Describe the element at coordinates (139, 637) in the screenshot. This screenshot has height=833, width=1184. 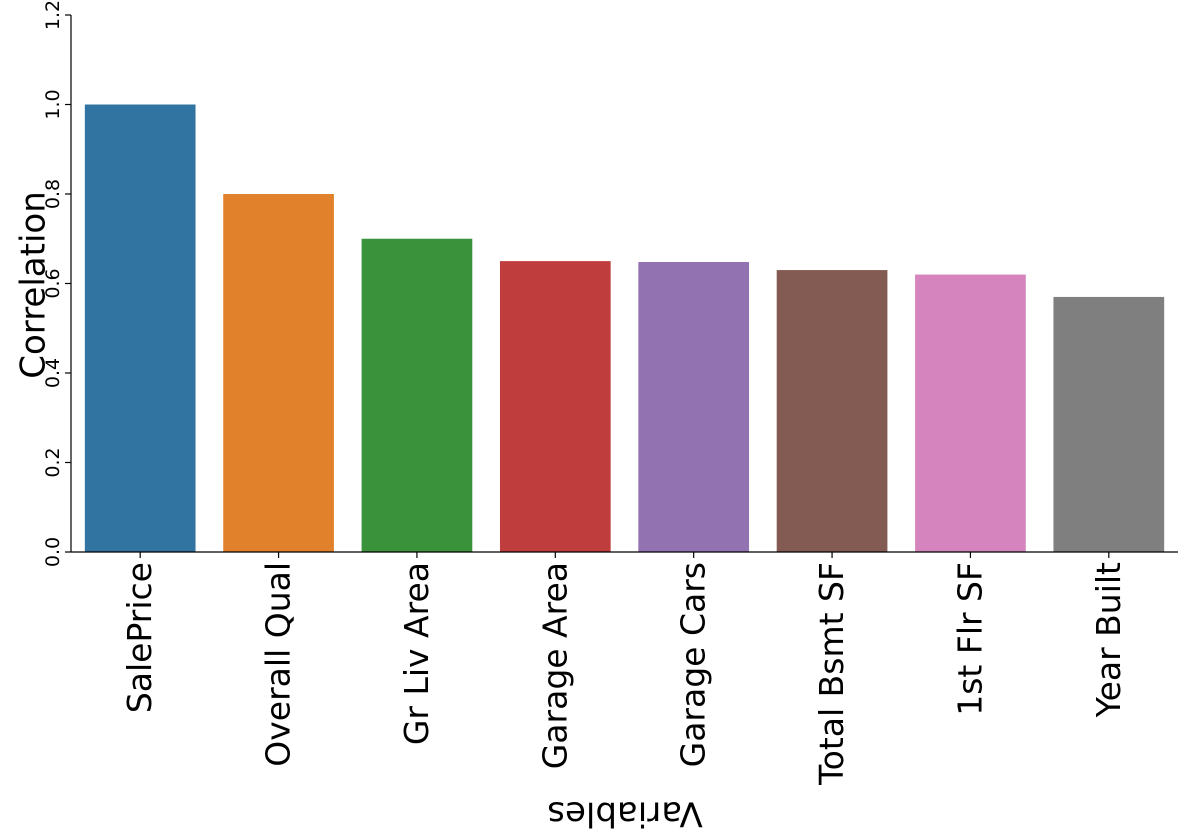
I see `x-tick-label: SalePrice` at that location.